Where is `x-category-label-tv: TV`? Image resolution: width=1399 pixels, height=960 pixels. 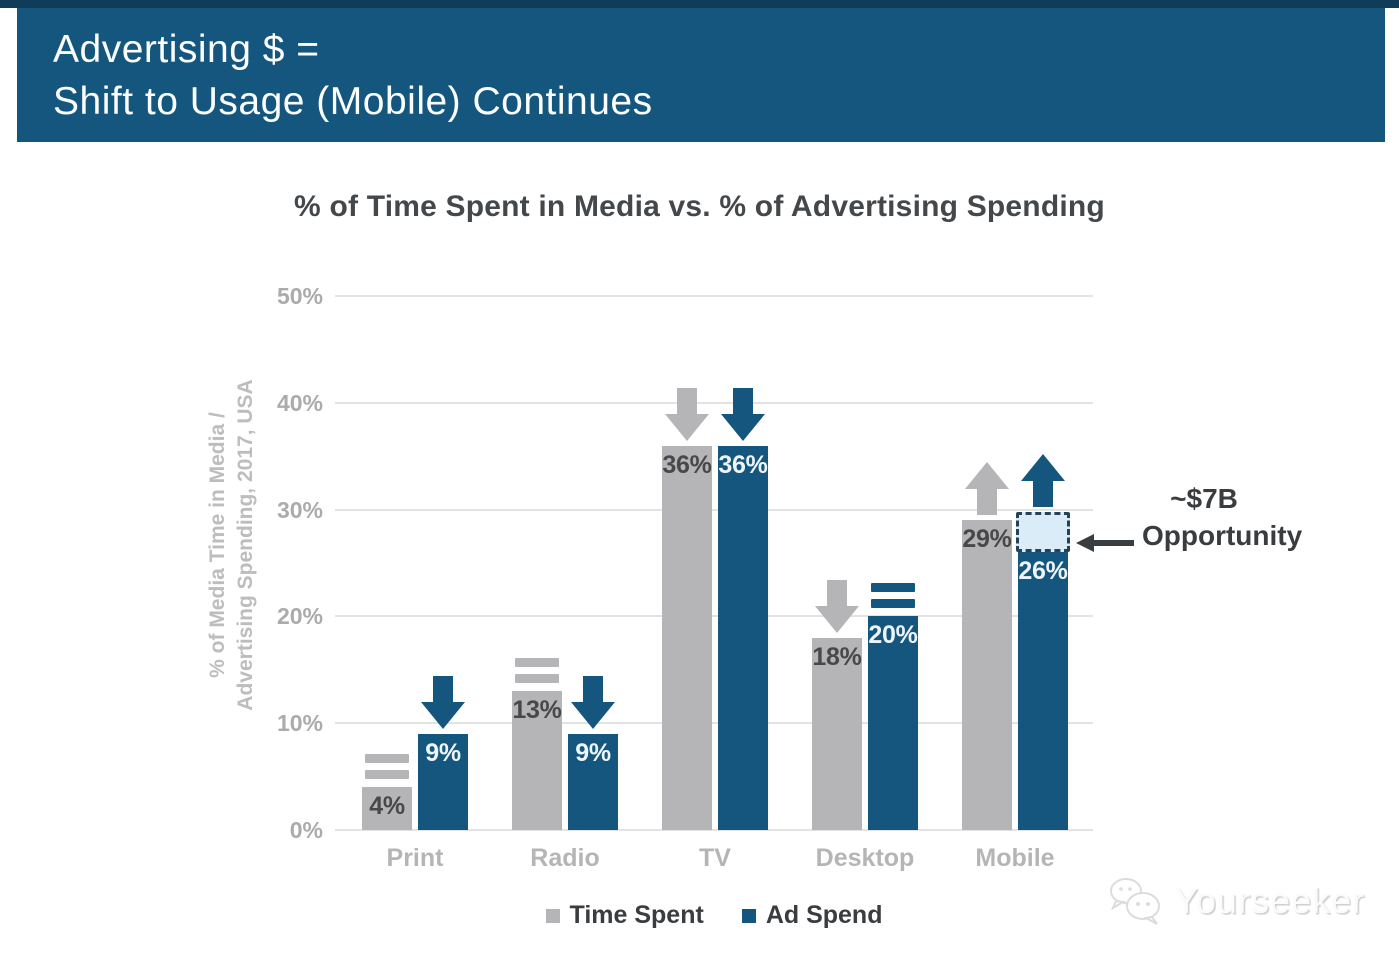
x-category-label-tv: TV is located at coordinates (715, 858).